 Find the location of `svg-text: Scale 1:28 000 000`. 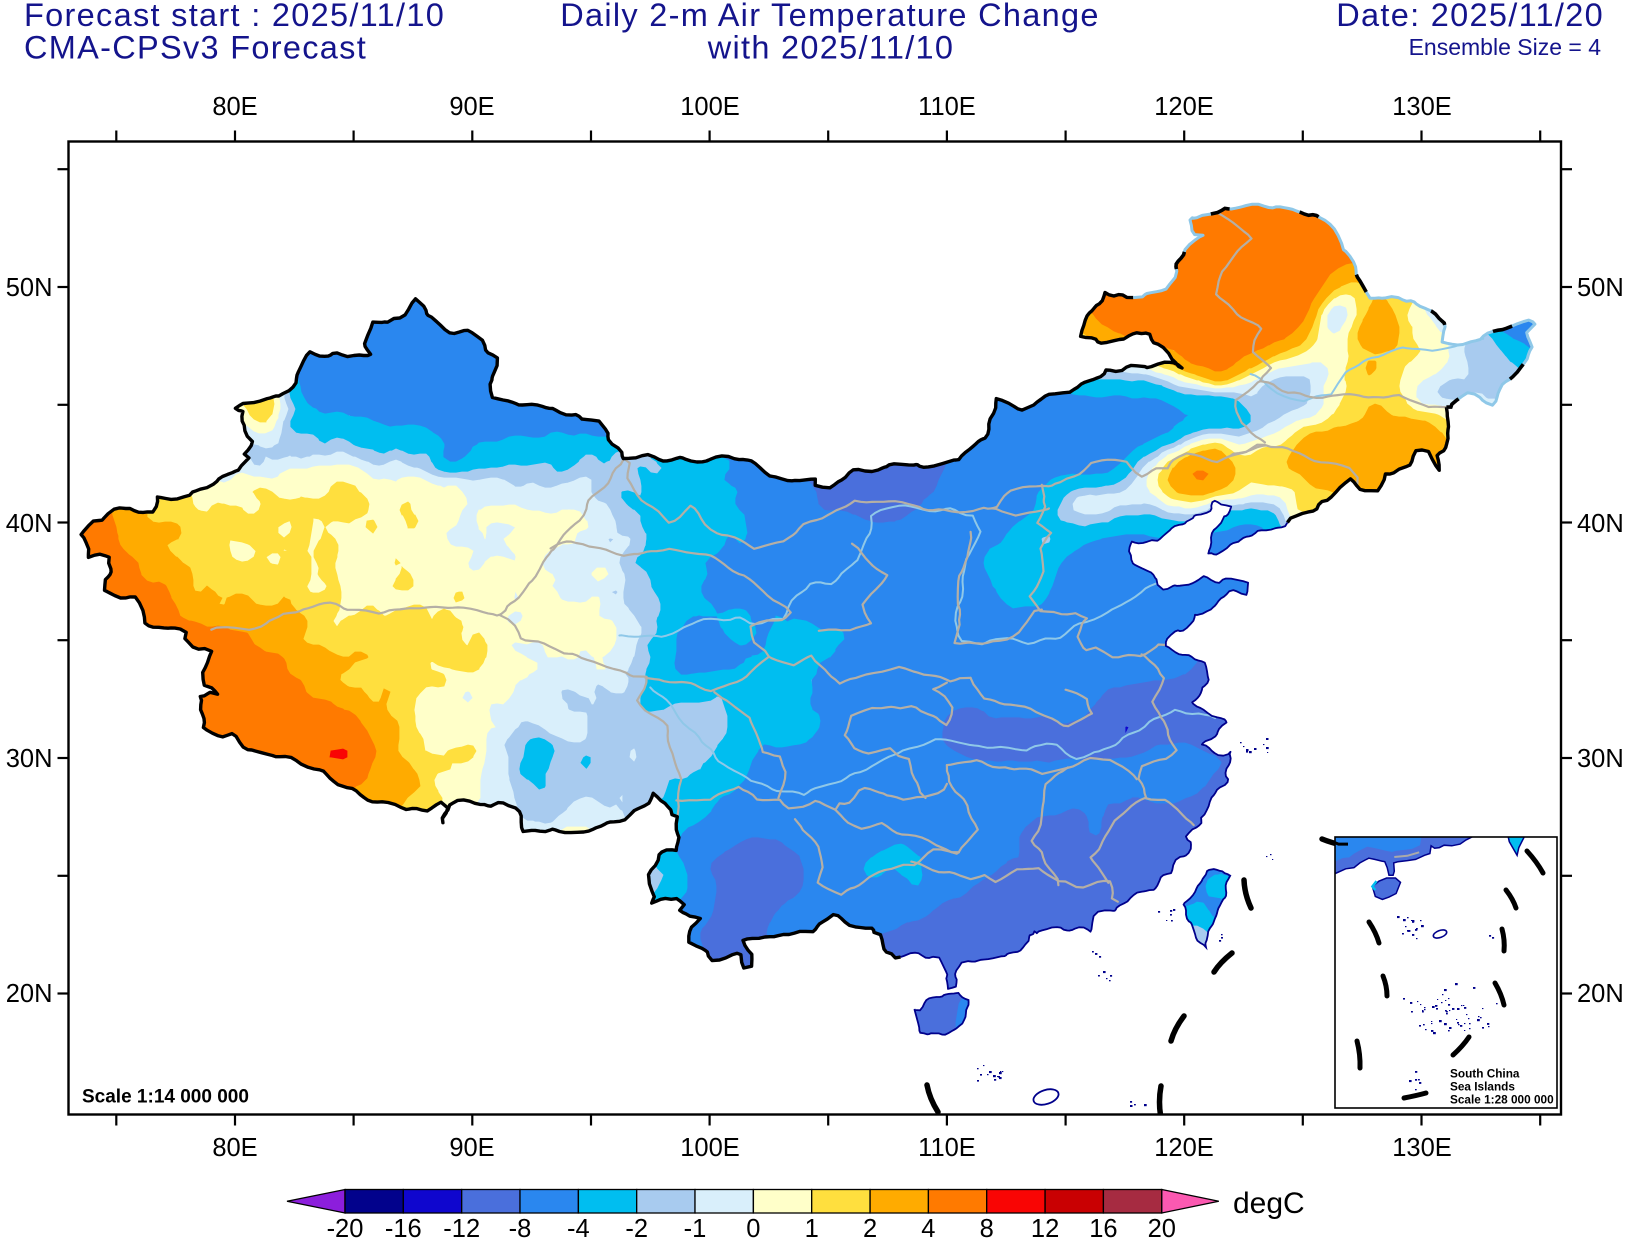

svg-text: Scale 1:28 000 000 is located at coordinates (1502, 1100).